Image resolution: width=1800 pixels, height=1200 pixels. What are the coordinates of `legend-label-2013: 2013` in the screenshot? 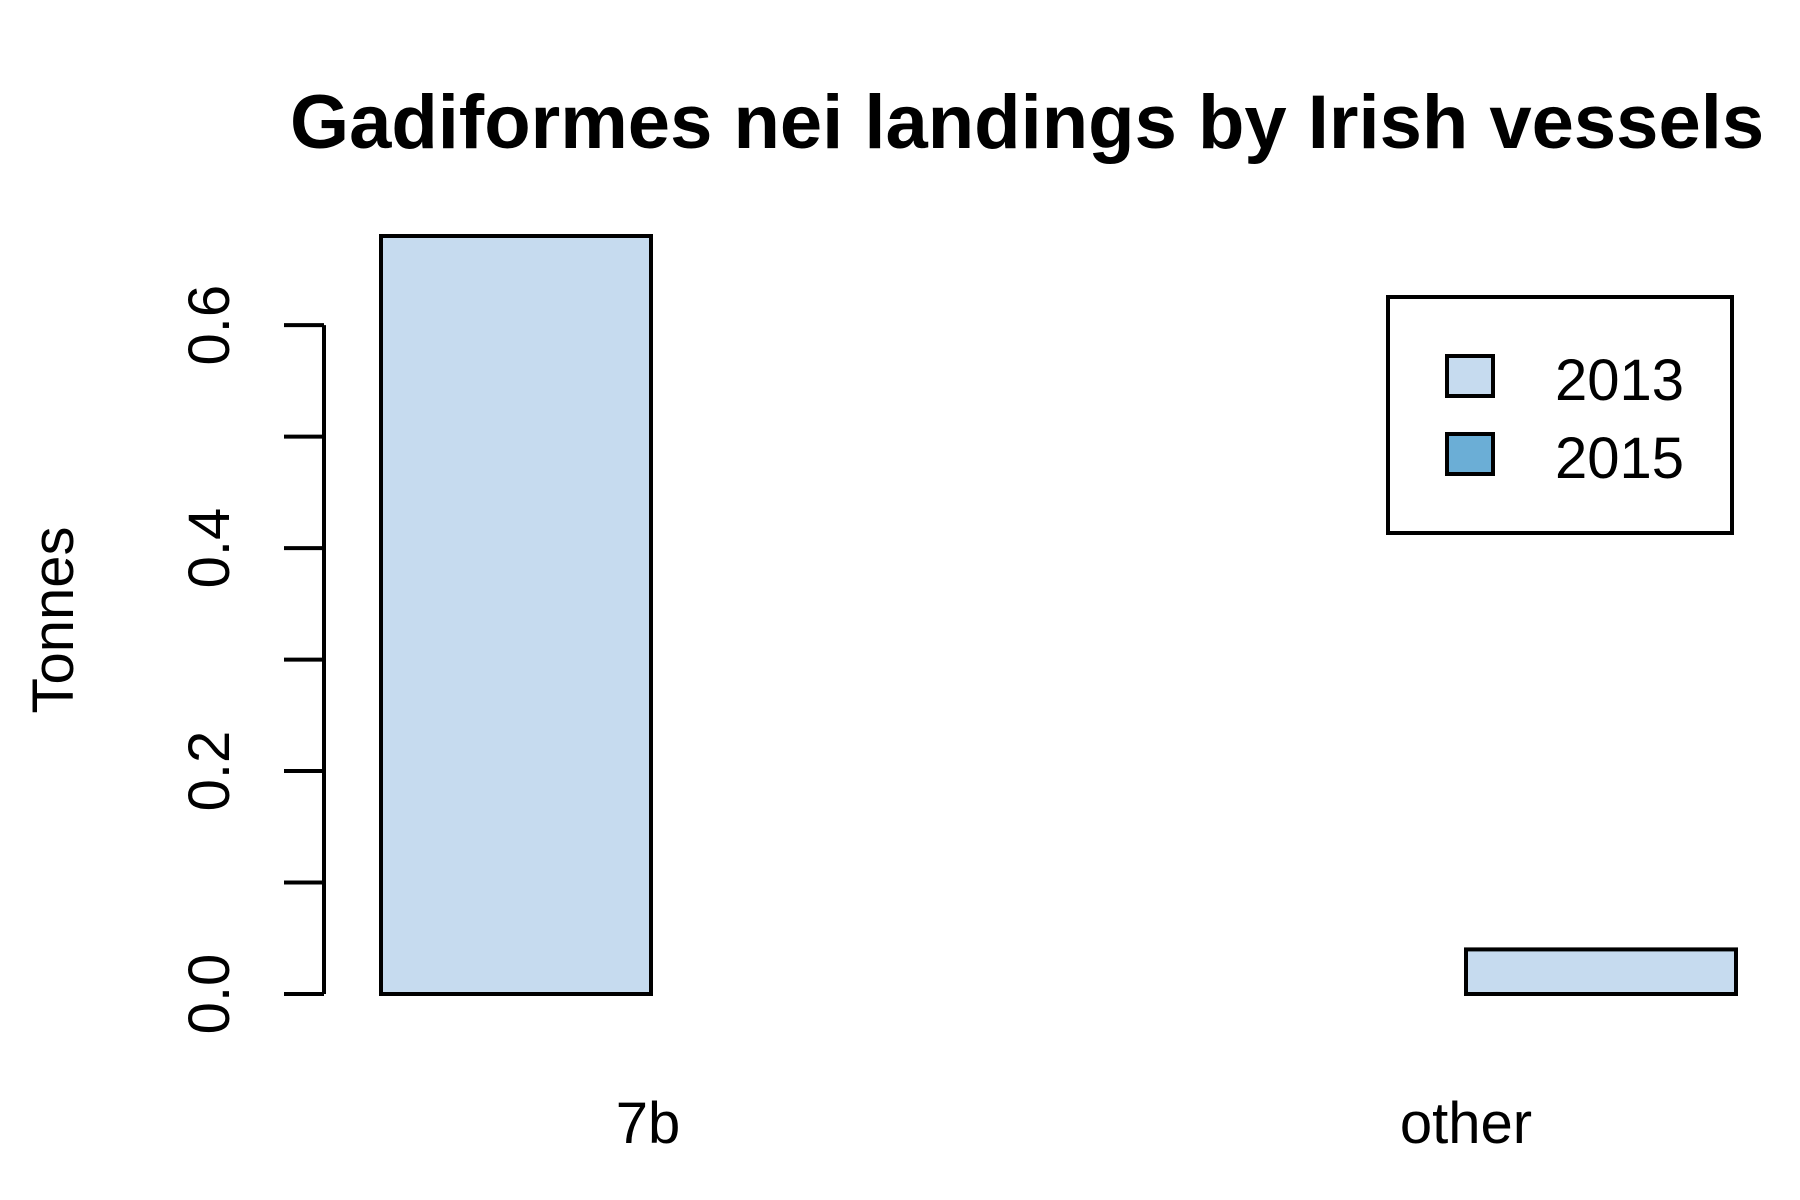 It's located at (1619, 380).